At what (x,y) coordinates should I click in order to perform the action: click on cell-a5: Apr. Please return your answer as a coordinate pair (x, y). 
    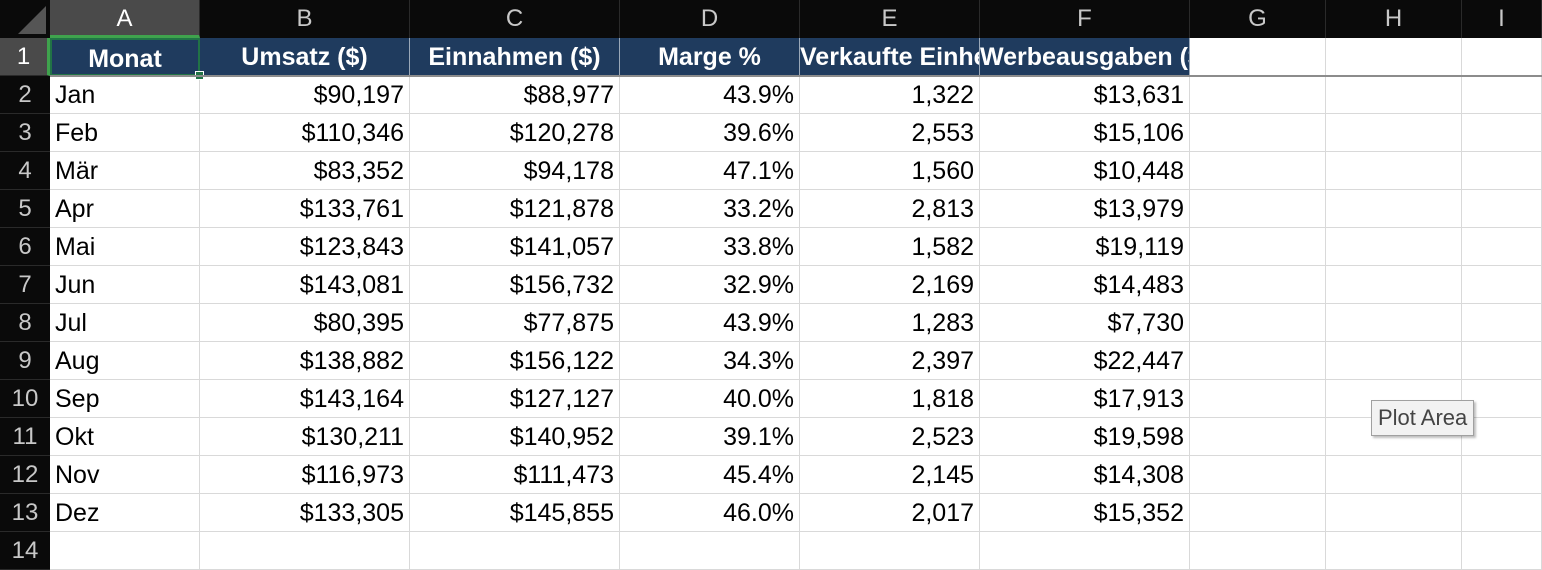
    Looking at the image, I should click on (125, 209).